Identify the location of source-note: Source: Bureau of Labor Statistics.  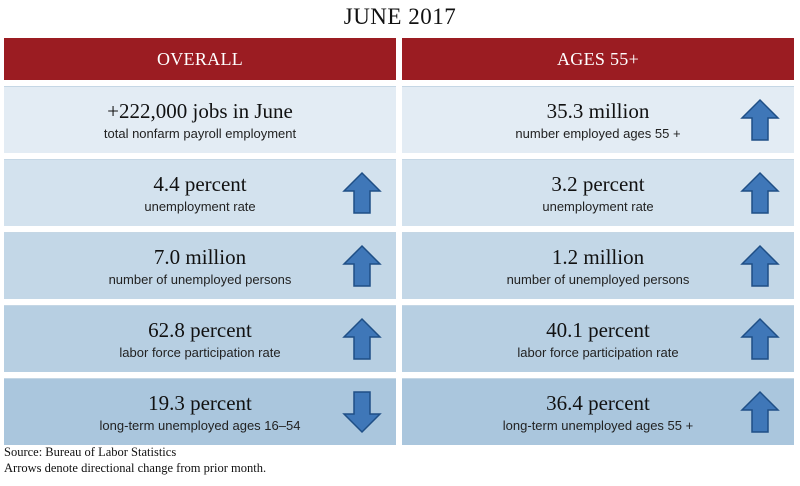
(90, 452).